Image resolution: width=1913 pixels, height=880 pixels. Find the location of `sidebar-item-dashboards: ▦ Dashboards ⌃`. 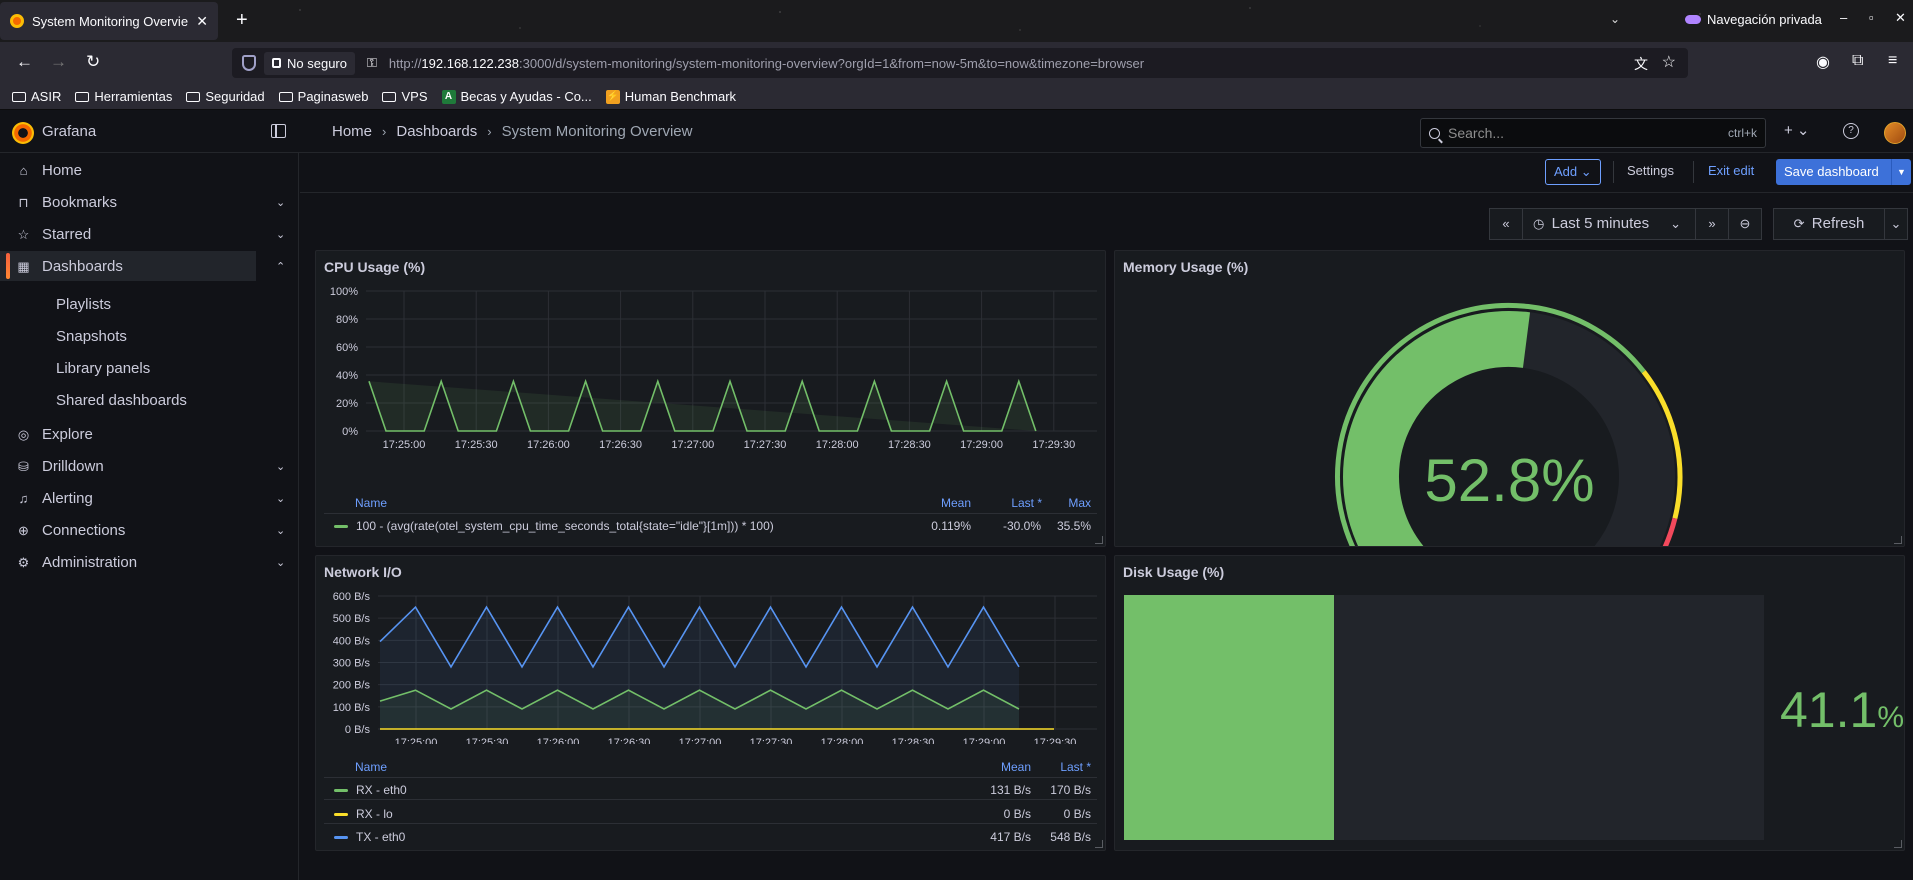

sidebar-item-dashboards: ▦ Dashboards ⌃ is located at coordinates (142, 266).